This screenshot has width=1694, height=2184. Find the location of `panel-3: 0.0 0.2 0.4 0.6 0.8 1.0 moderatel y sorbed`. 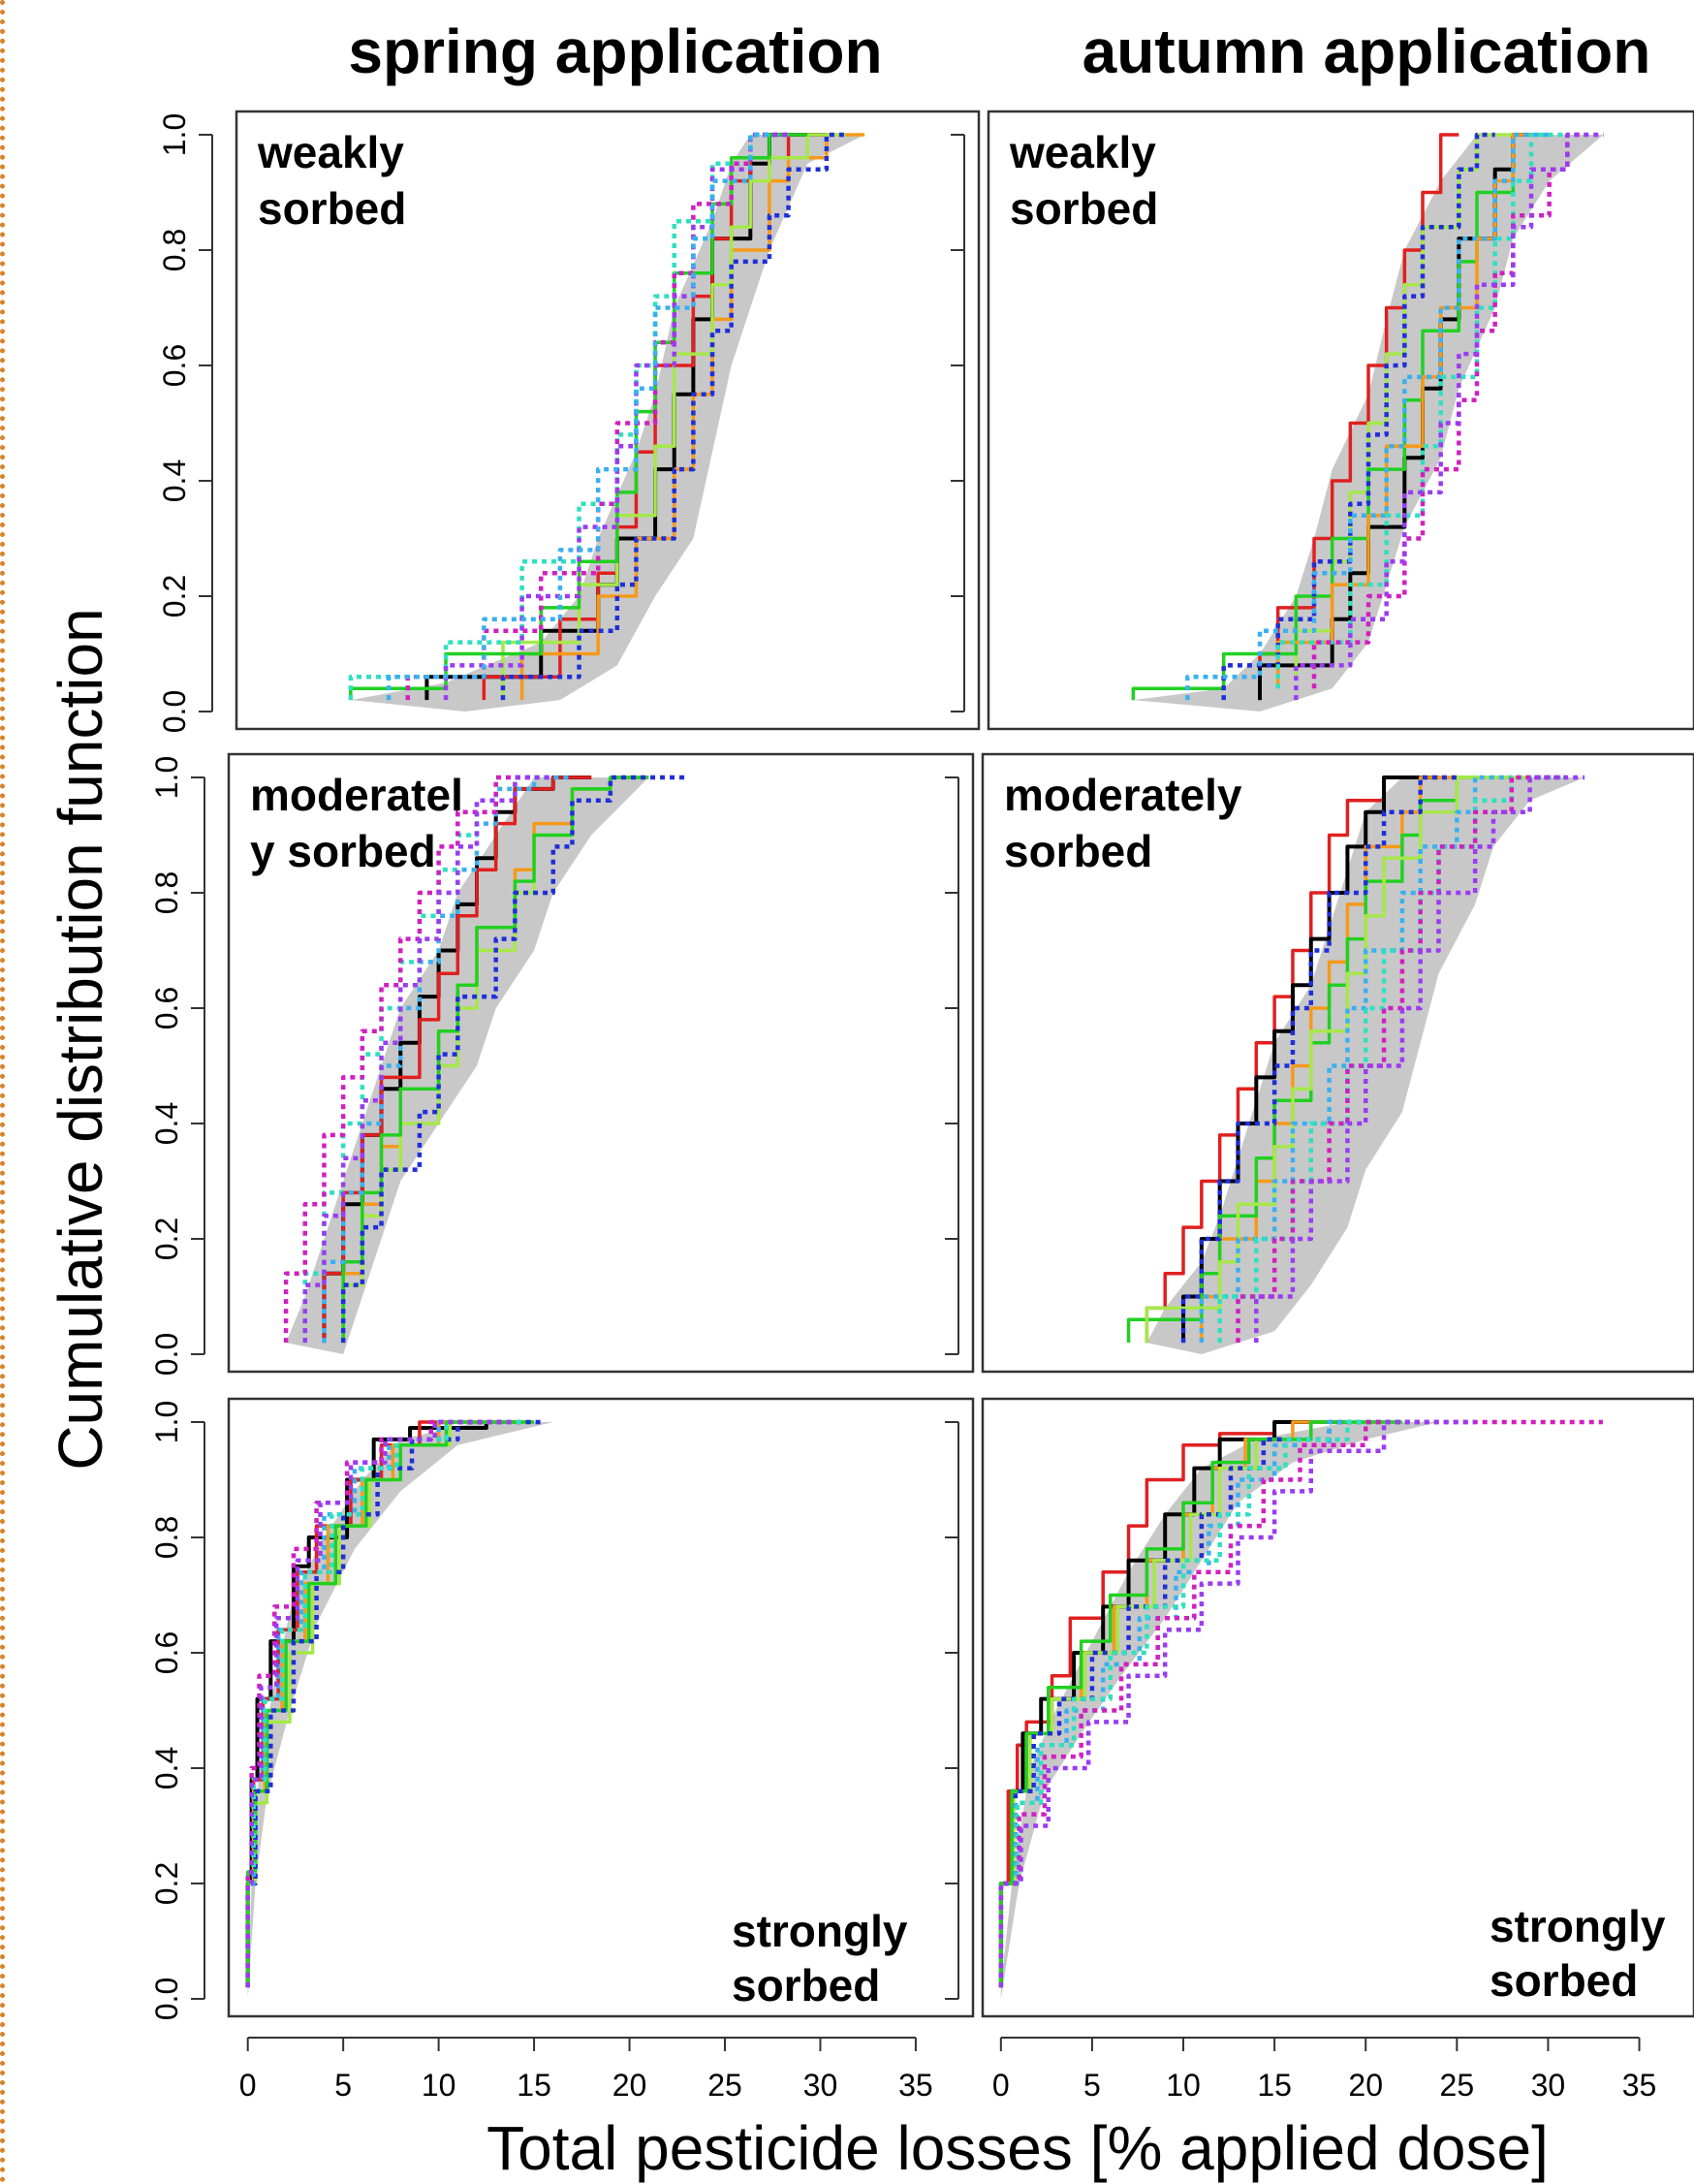

panel-3: 0.0 0.2 0.4 0.6 0.8 1.0 moderatel y sorbed is located at coordinates (562, 1064).